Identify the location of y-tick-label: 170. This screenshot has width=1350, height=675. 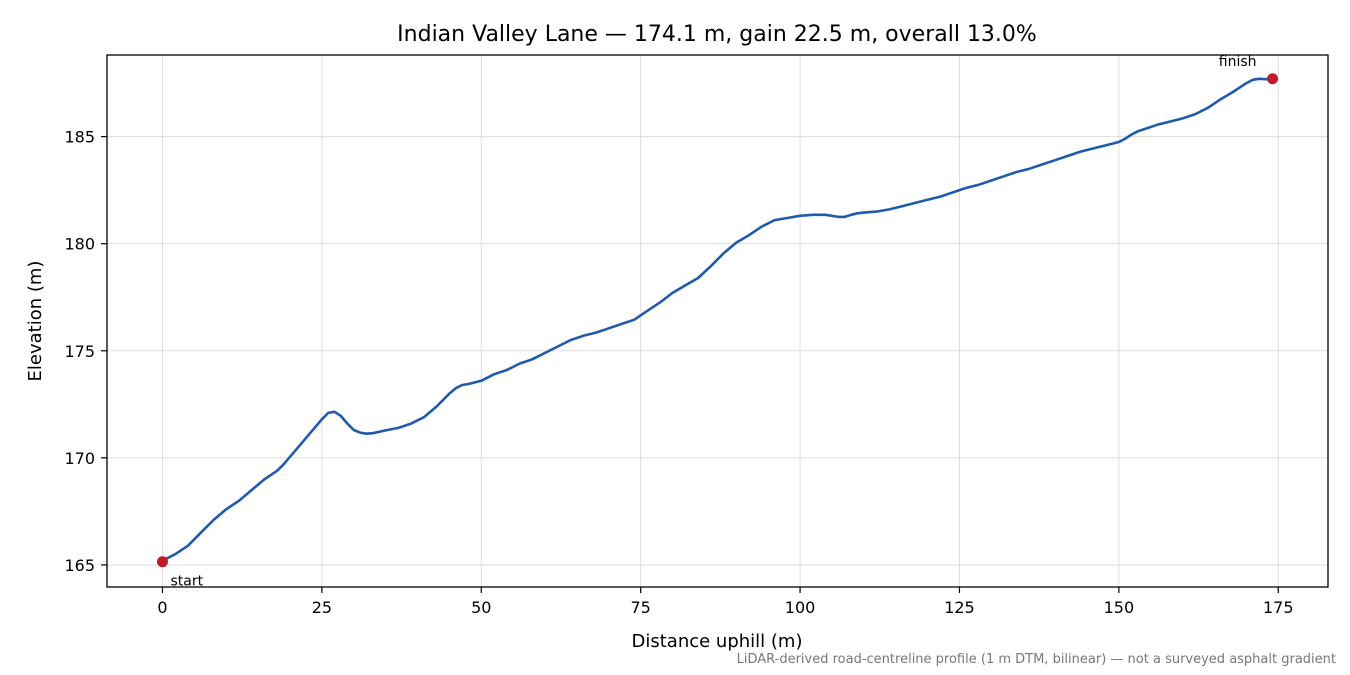
(79, 458).